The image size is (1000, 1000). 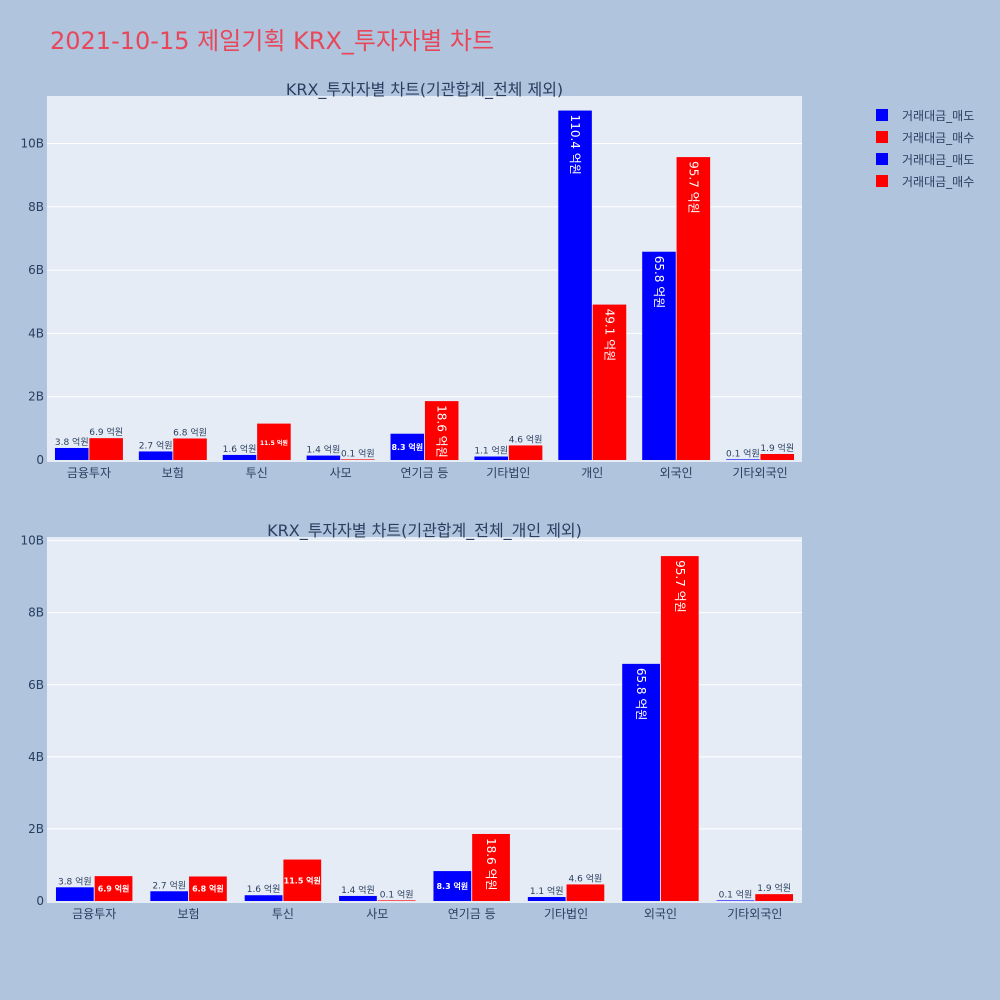 I want to click on data-label: 6.9 억원, so click(x=106, y=432).